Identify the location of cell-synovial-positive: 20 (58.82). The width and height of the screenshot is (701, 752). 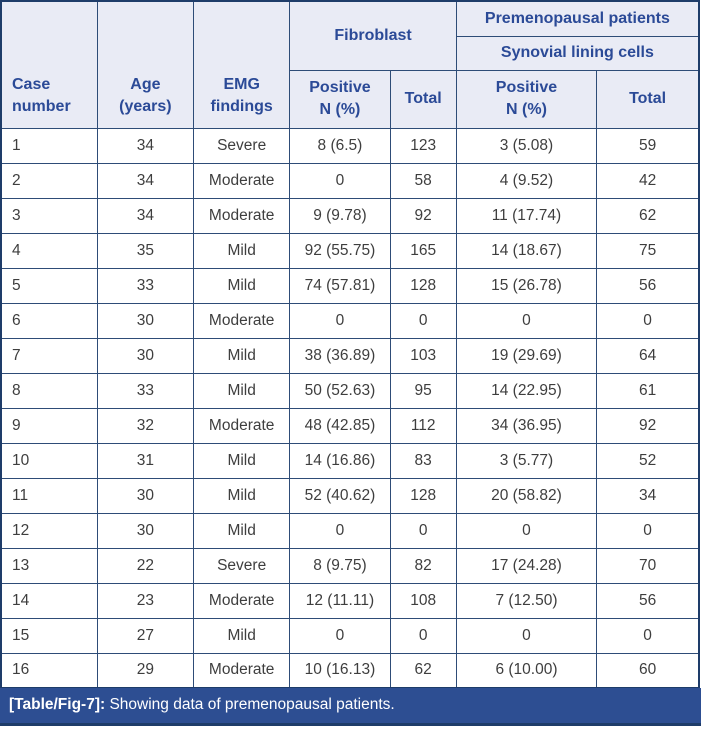
(526, 495).